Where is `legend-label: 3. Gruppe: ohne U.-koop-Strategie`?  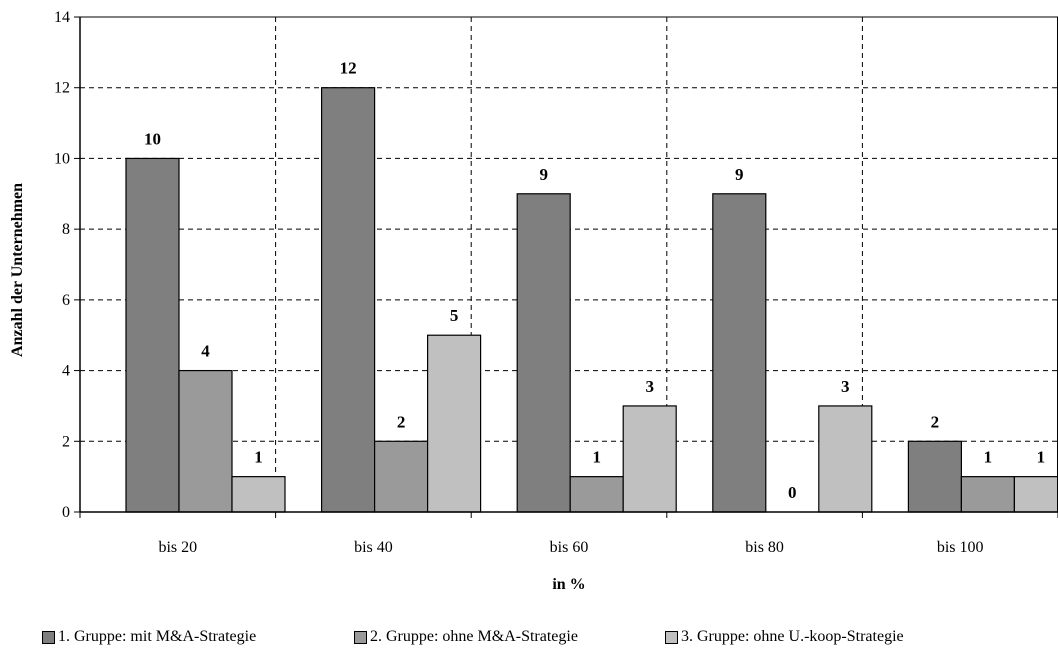 legend-label: 3. Gruppe: ohne U.-koop-Strategie is located at coordinates (792, 636).